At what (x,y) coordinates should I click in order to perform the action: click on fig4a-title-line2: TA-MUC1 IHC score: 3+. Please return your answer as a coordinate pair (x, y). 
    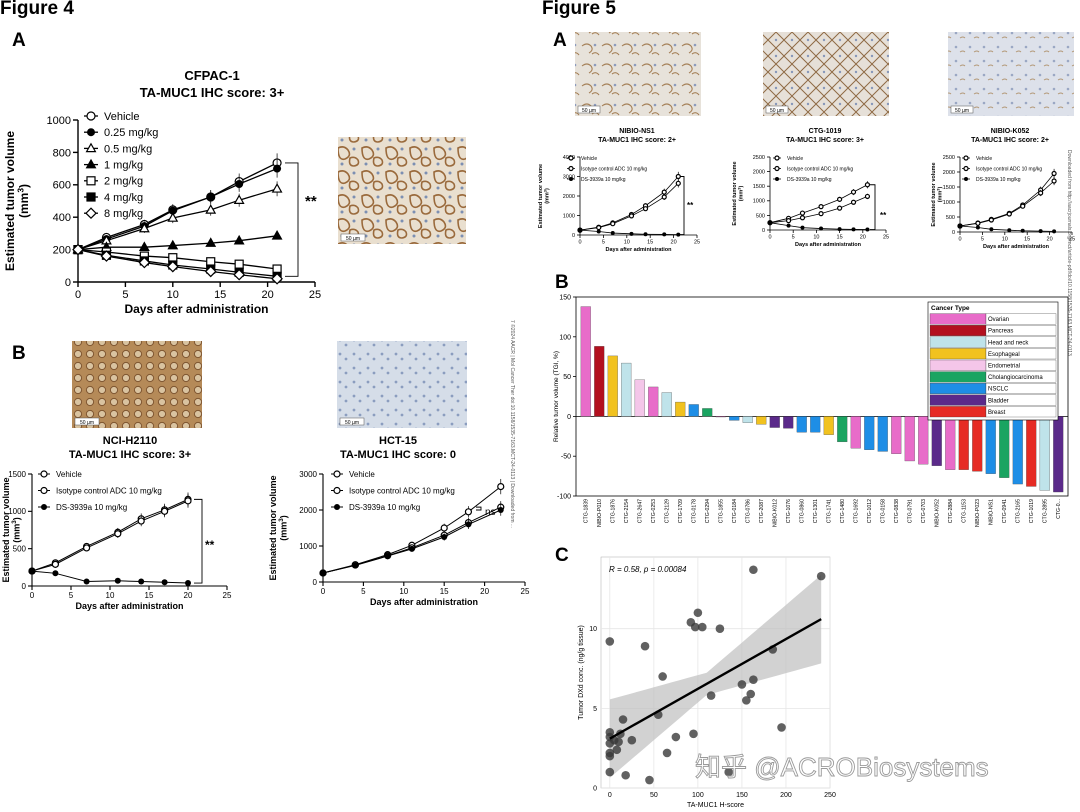
    Looking at the image, I should click on (212, 92).